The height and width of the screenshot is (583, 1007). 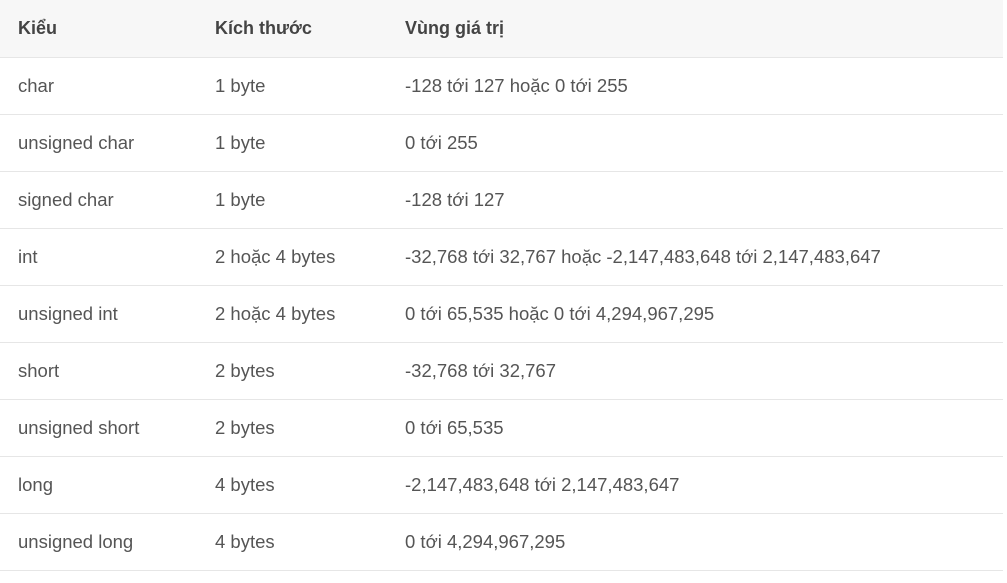 I want to click on cell-range: 0 tới 65,535 hoặc 0 tới 4,294,967,295, so click(x=695, y=314).